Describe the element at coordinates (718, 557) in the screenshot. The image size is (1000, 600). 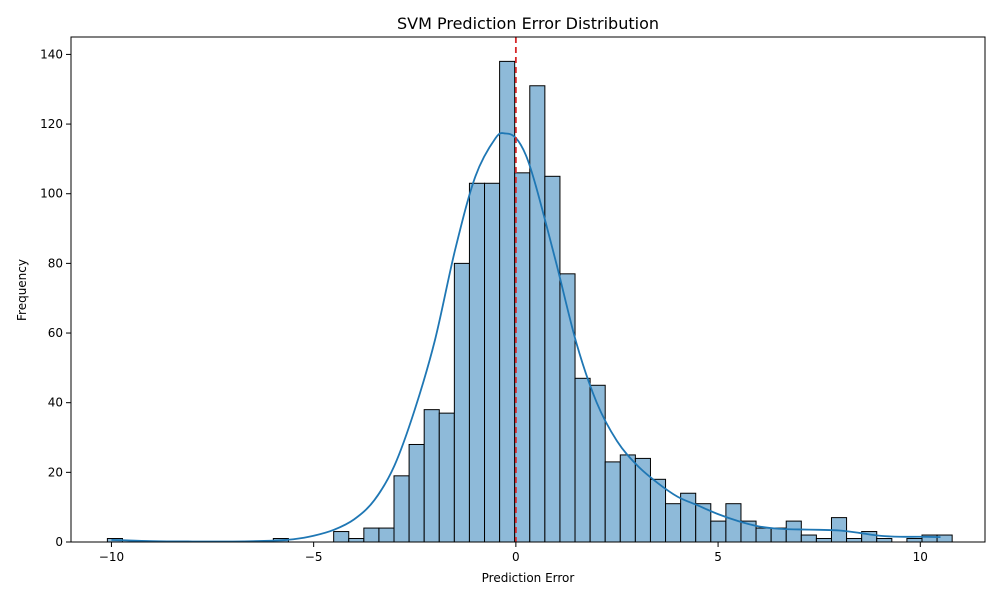
I see `x-tick-label: 5` at that location.